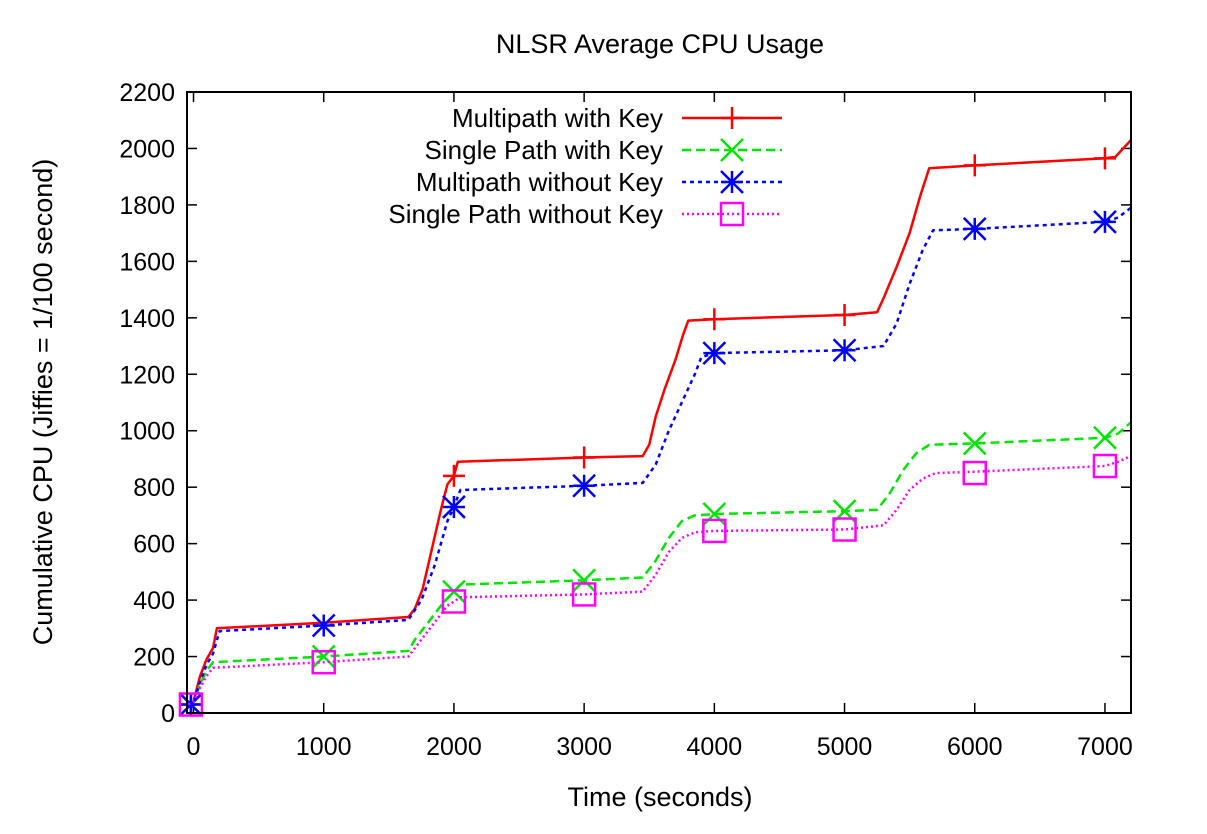 The image size is (1207, 834). Describe the element at coordinates (147, 375) in the screenshot. I see `y-tick-label: 1200` at that location.